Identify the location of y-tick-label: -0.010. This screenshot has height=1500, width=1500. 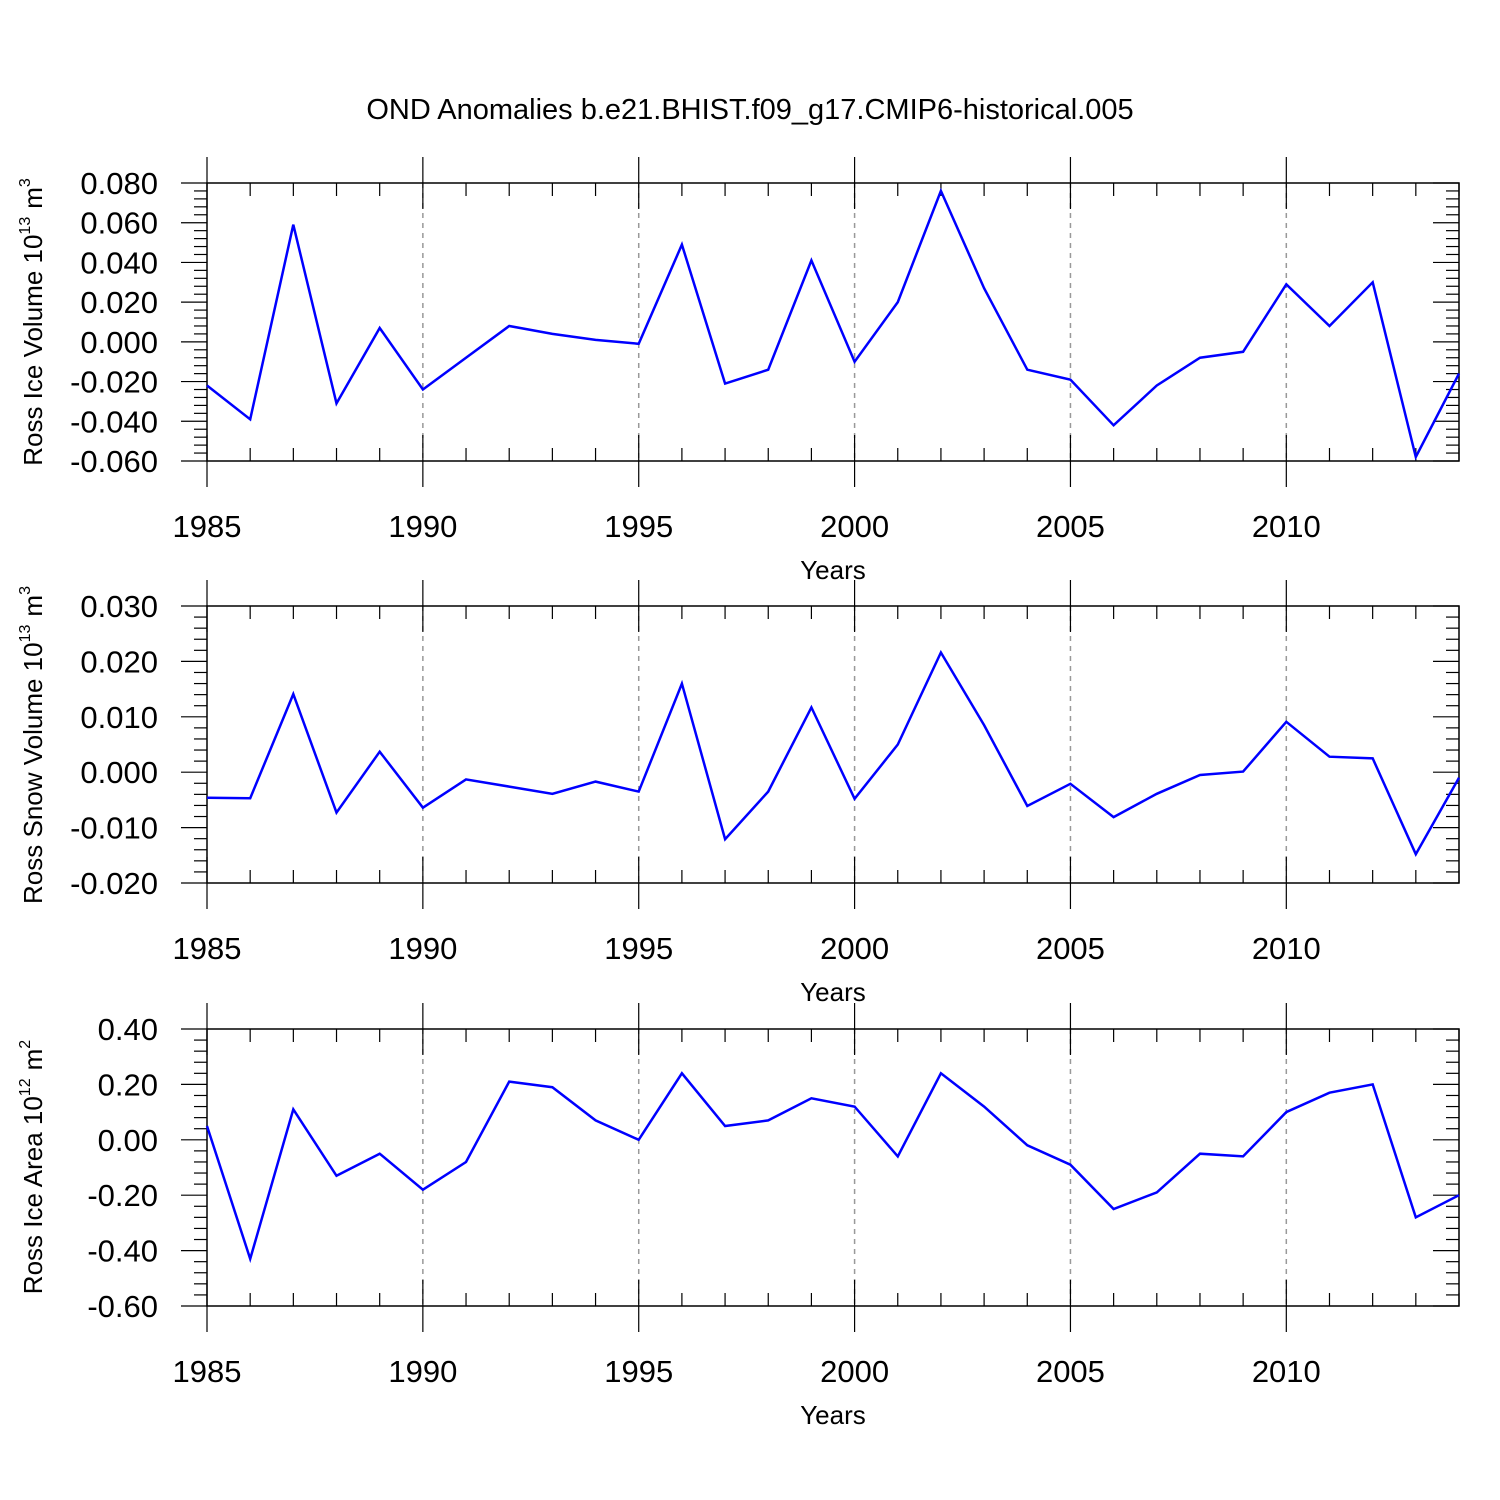
(114, 828).